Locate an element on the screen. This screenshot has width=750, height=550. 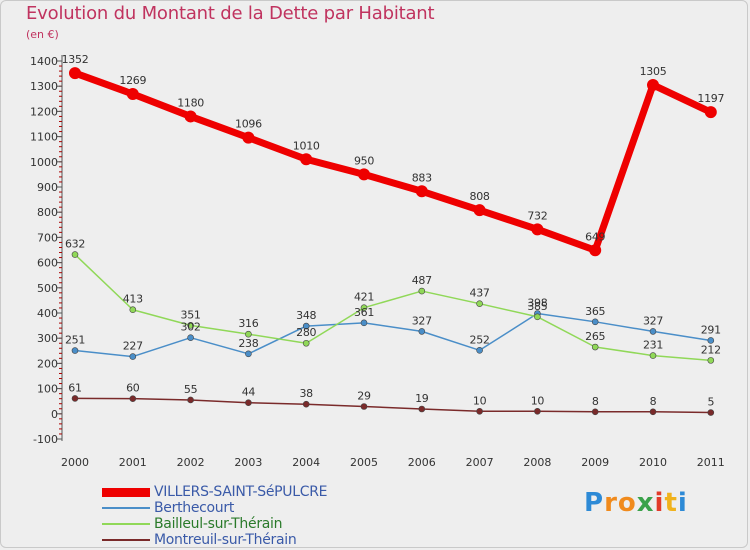
x-tick-label: 2005 is located at coordinates (364, 462).